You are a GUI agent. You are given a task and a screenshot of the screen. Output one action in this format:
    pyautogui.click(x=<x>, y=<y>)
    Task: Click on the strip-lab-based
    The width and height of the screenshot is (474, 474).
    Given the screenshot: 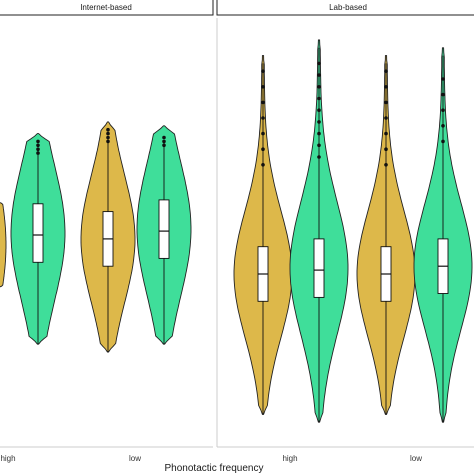 What is the action you would take?
    pyautogui.click(x=345, y=8)
    